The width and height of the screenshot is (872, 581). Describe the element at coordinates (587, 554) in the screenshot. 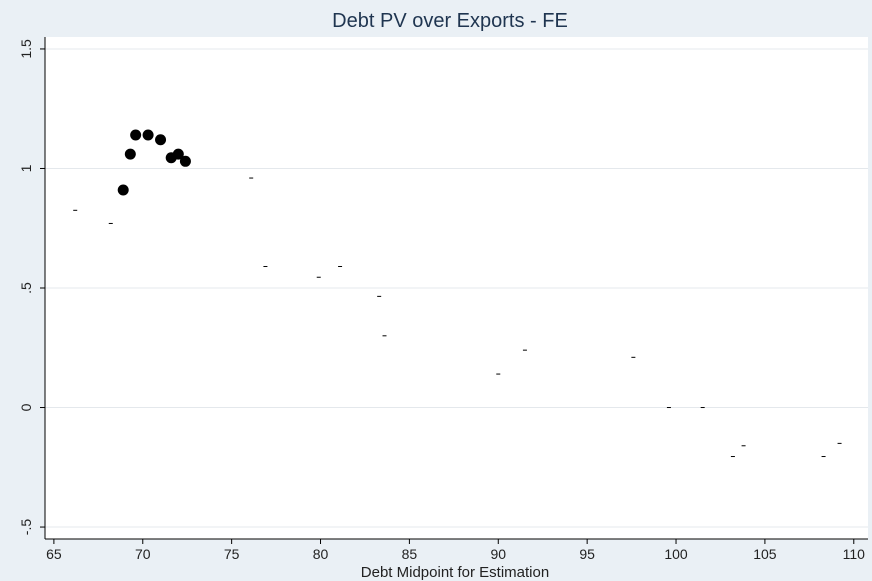

I see `x-tick-label: 95` at that location.